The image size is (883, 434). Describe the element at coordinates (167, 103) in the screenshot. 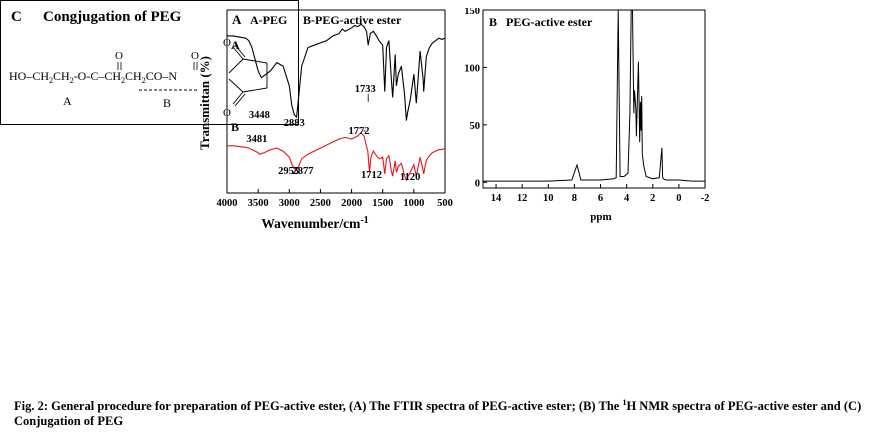

I see `segment-label-b: B` at that location.